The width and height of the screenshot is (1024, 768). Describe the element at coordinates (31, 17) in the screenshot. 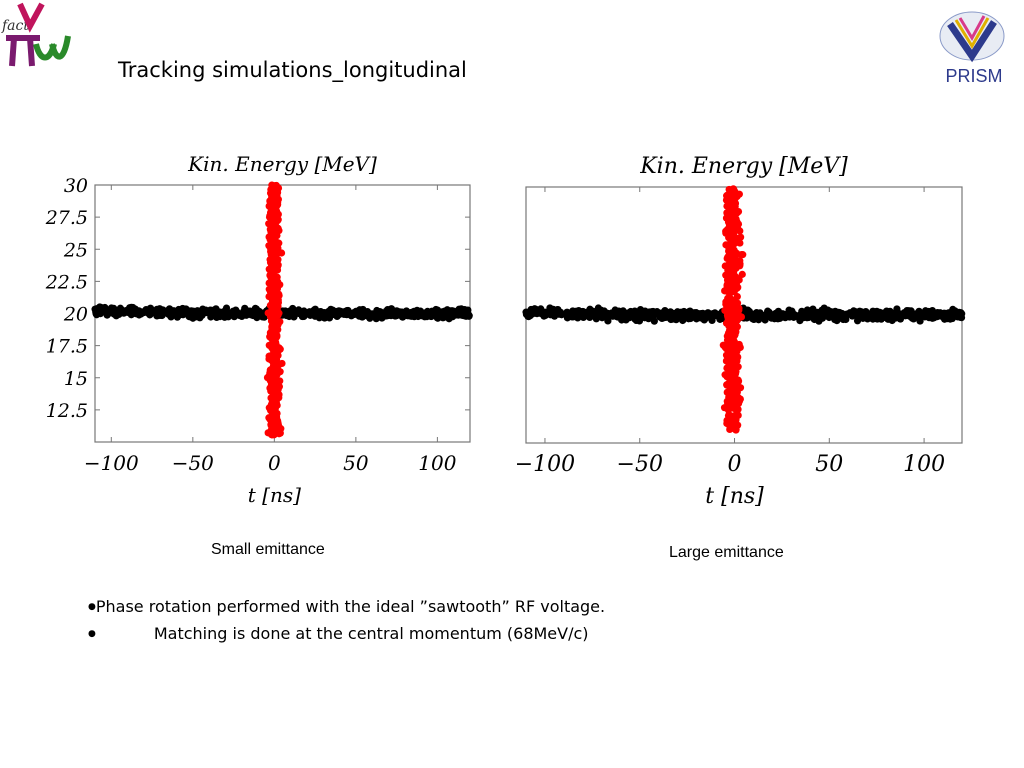

I see `logo-nu-mark` at that location.